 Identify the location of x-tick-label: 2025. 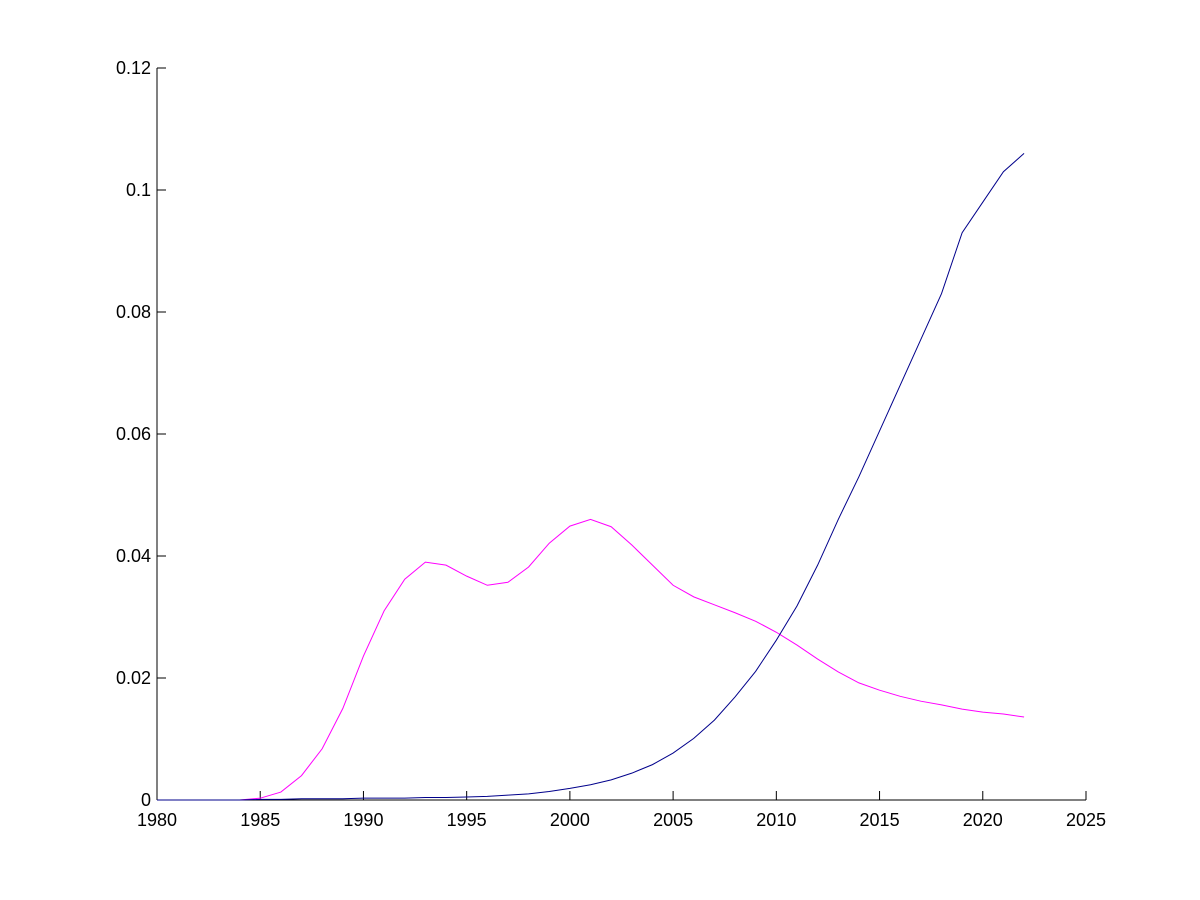
(1086, 820).